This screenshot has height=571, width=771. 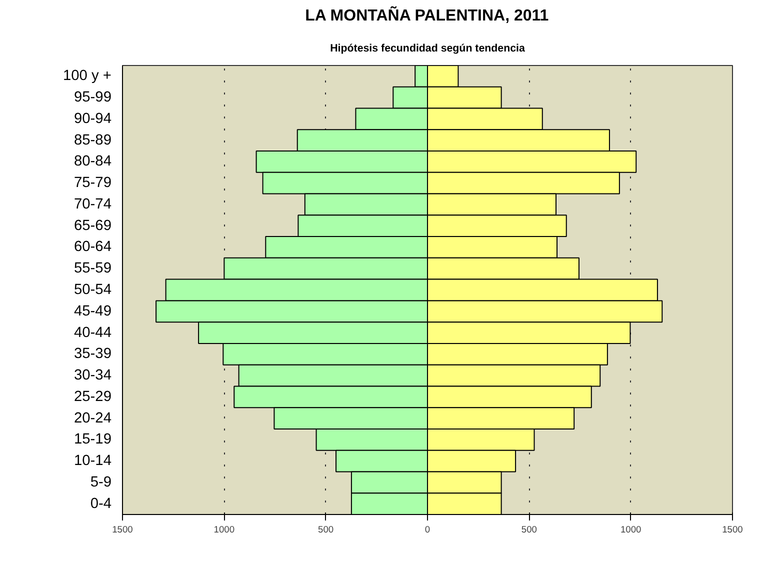 What do you see at coordinates (93, 440) in the screenshot?
I see `y-tick-label: 15-19` at bounding box center [93, 440].